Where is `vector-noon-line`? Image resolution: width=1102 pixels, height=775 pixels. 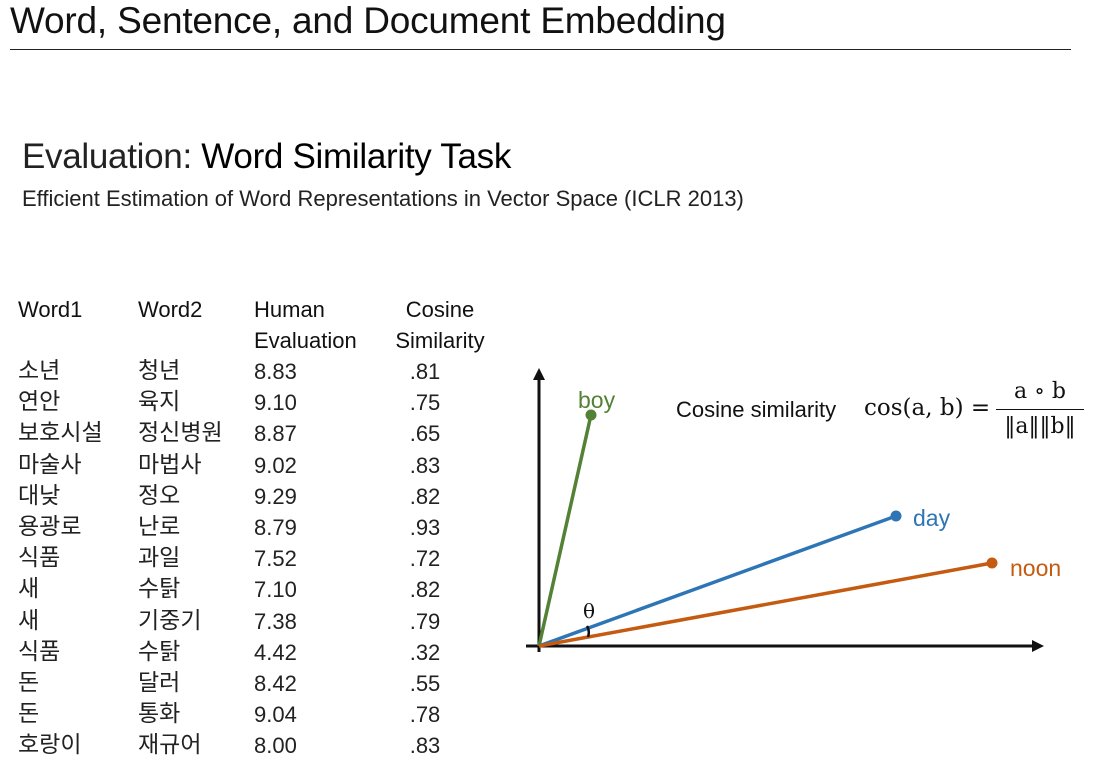
vector-noon-line is located at coordinates (765, 604).